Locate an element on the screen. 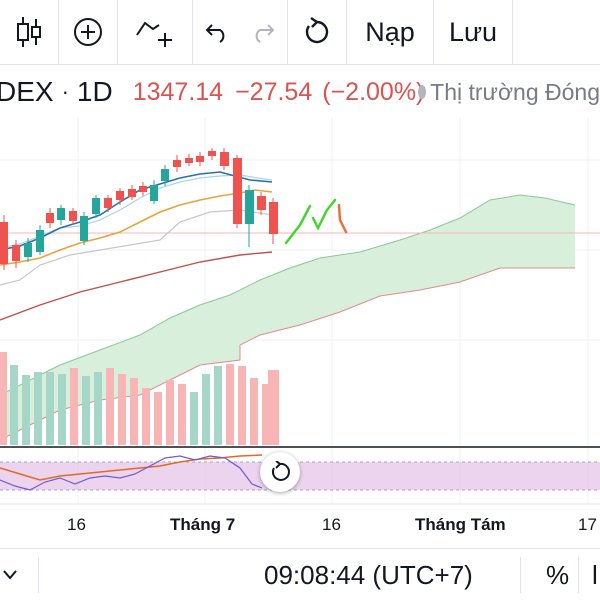 The width and height of the screenshot is (600, 601). bottom-toolbar: 09:08:44 (UTC+7) % l is located at coordinates (300, 574).